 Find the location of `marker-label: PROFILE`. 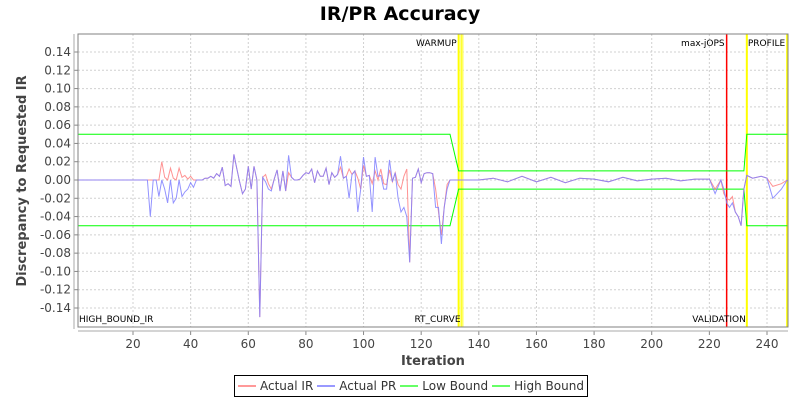

marker-label: PROFILE is located at coordinates (767, 44).